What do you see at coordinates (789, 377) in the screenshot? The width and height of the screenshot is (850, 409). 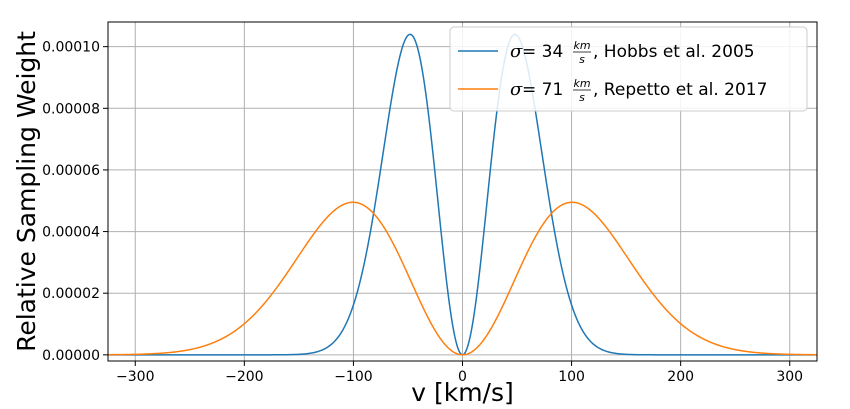 I see `x-tick-label: 300` at bounding box center [789, 377].